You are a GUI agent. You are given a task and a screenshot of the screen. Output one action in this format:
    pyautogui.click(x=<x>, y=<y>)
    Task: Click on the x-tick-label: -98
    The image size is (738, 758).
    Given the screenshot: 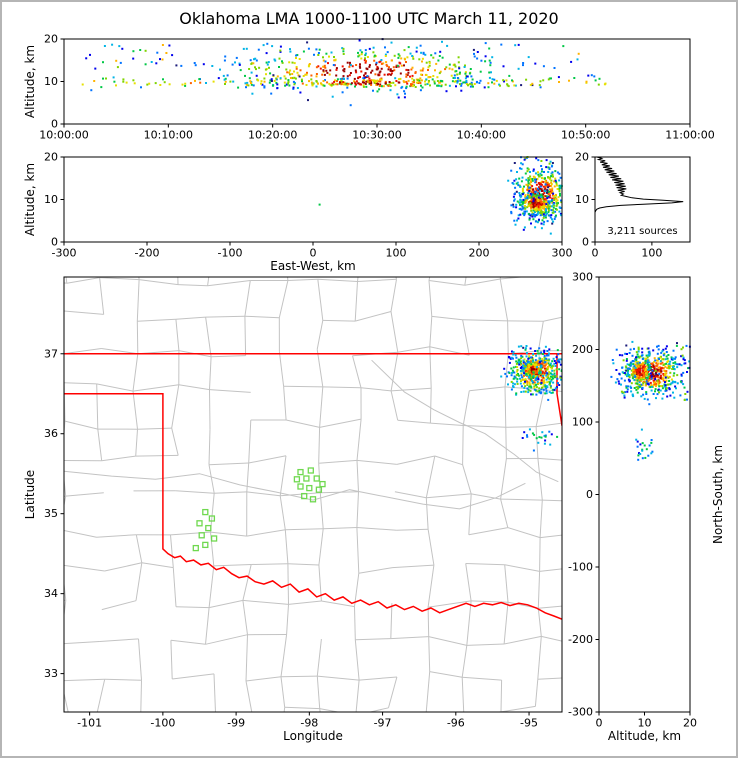 What is the action you would take?
    pyautogui.click(x=309, y=723)
    